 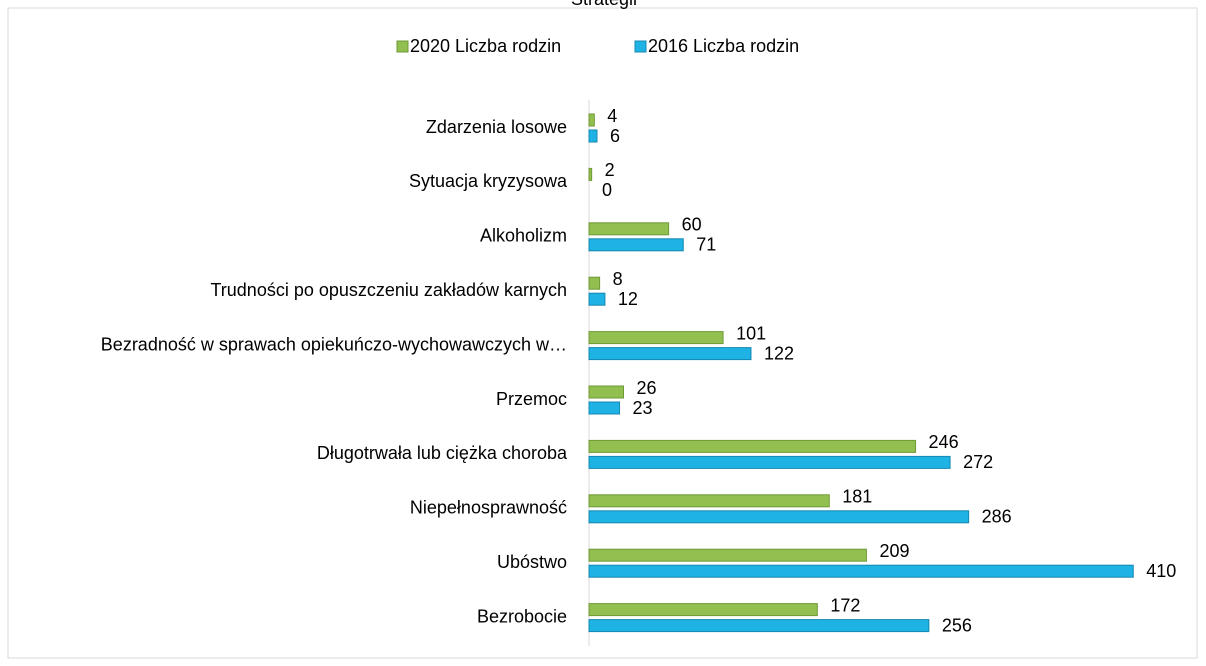 What do you see at coordinates (485, 46) in the screenshot?
I see `legend-label: 2020 Liczba rodzin` at bounding box center [485, 46].